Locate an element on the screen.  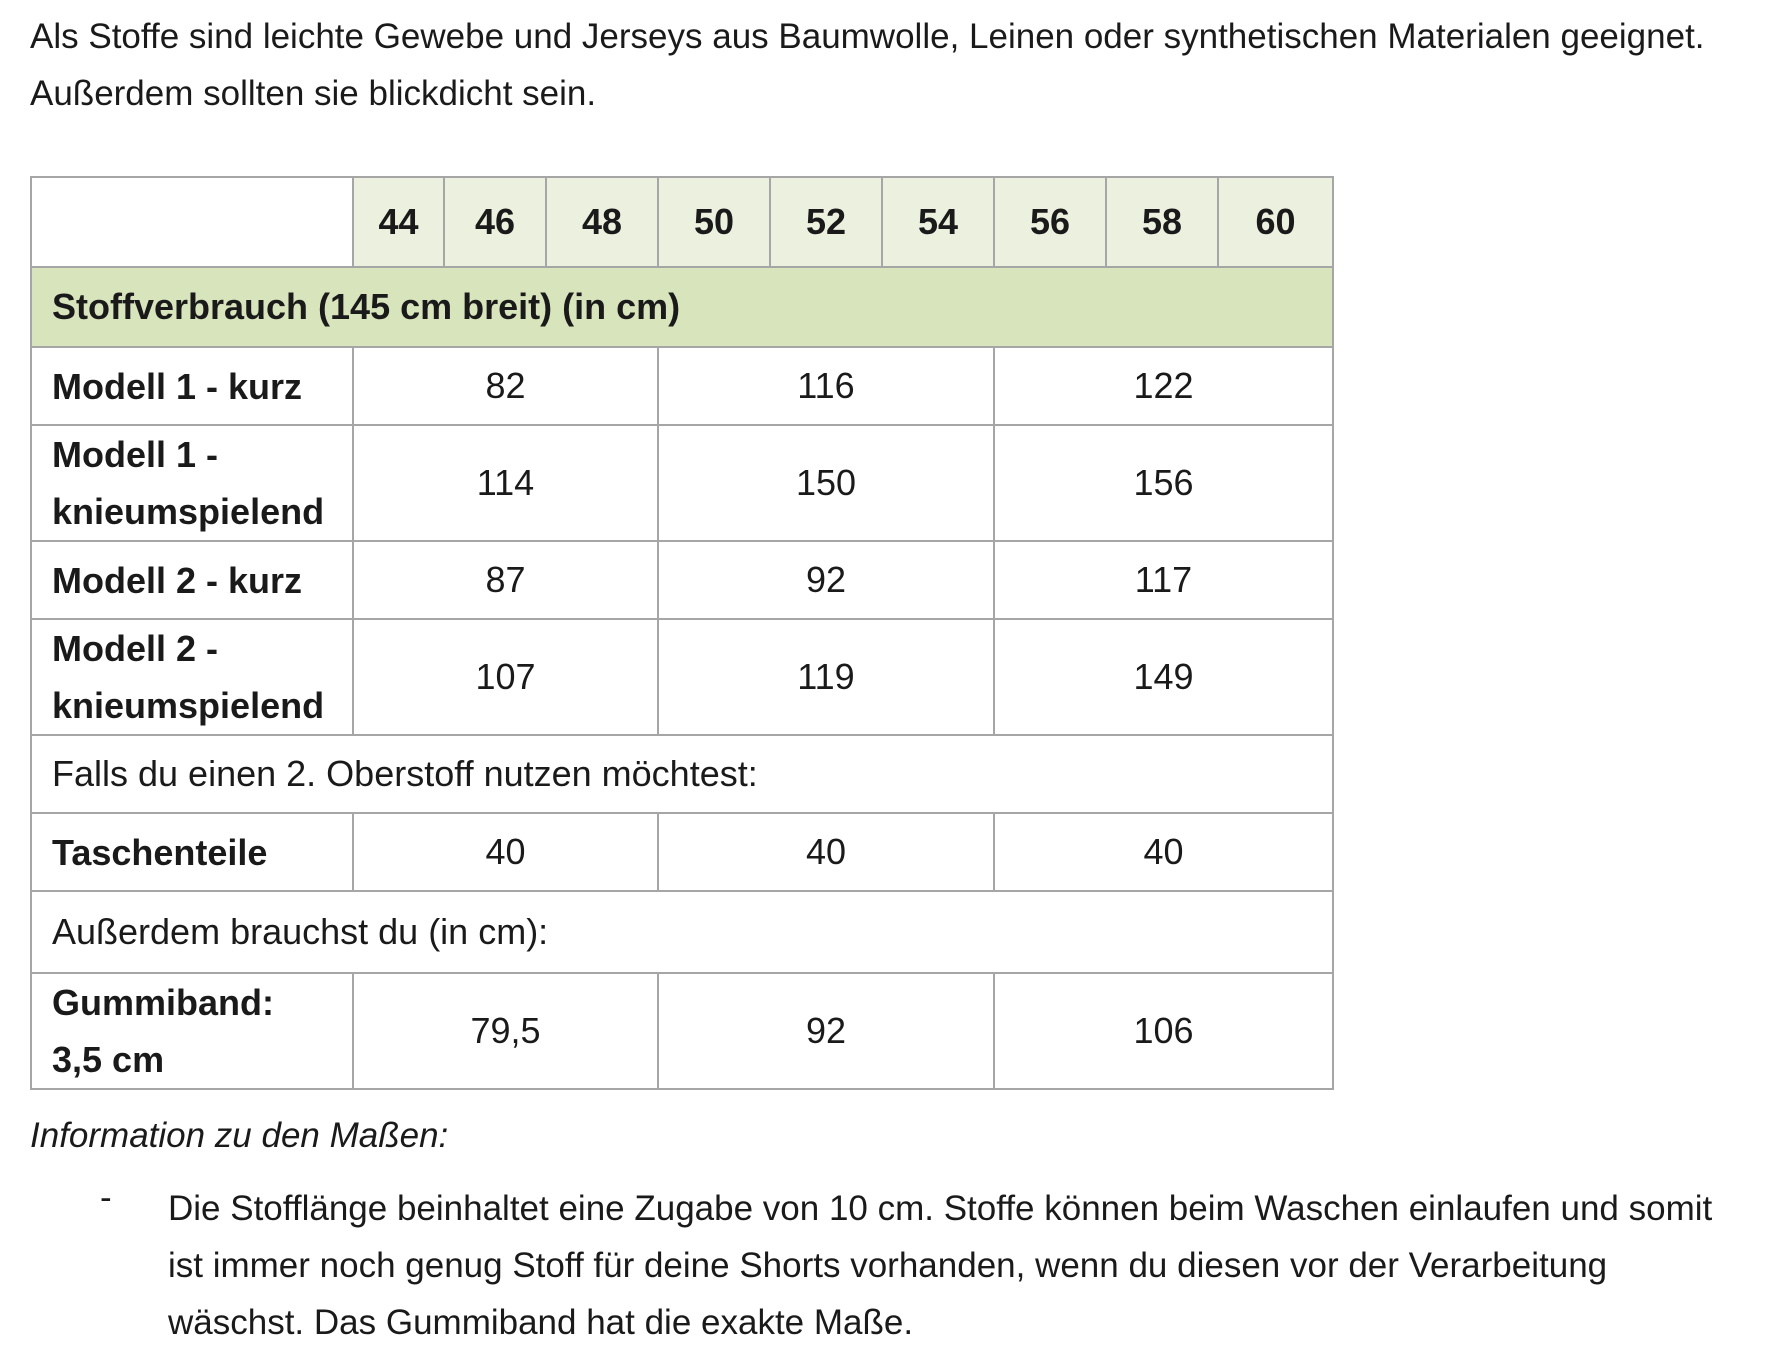
value-cell: 149 is located at coordinates (1163, 677).